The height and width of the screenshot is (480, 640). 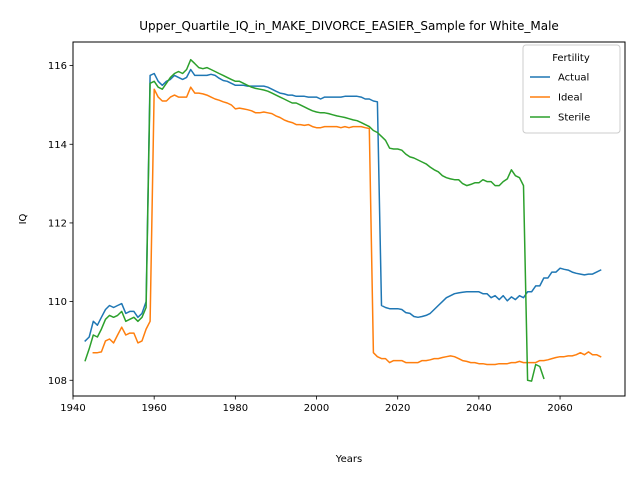 I want to click on x-tick-label: 2000, so click(x=316, y=408).